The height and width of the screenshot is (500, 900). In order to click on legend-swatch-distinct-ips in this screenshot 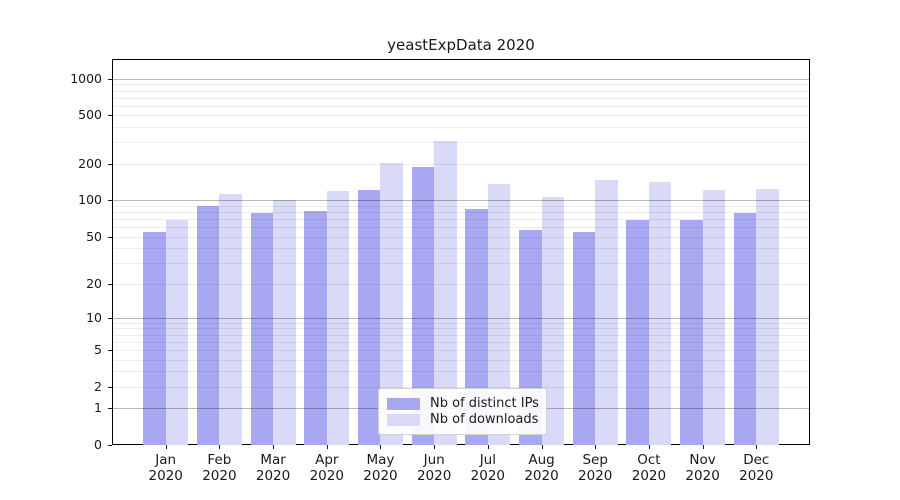, I will do `click(403, 403)`.